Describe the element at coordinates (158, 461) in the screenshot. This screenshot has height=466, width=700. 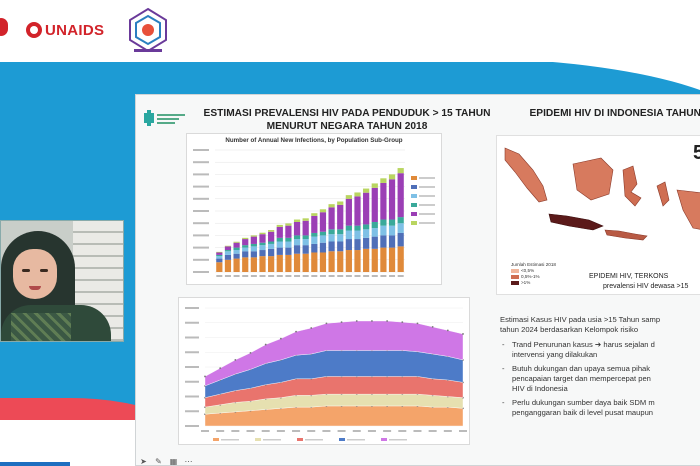
I see `pen-icon: ✎` at that location.